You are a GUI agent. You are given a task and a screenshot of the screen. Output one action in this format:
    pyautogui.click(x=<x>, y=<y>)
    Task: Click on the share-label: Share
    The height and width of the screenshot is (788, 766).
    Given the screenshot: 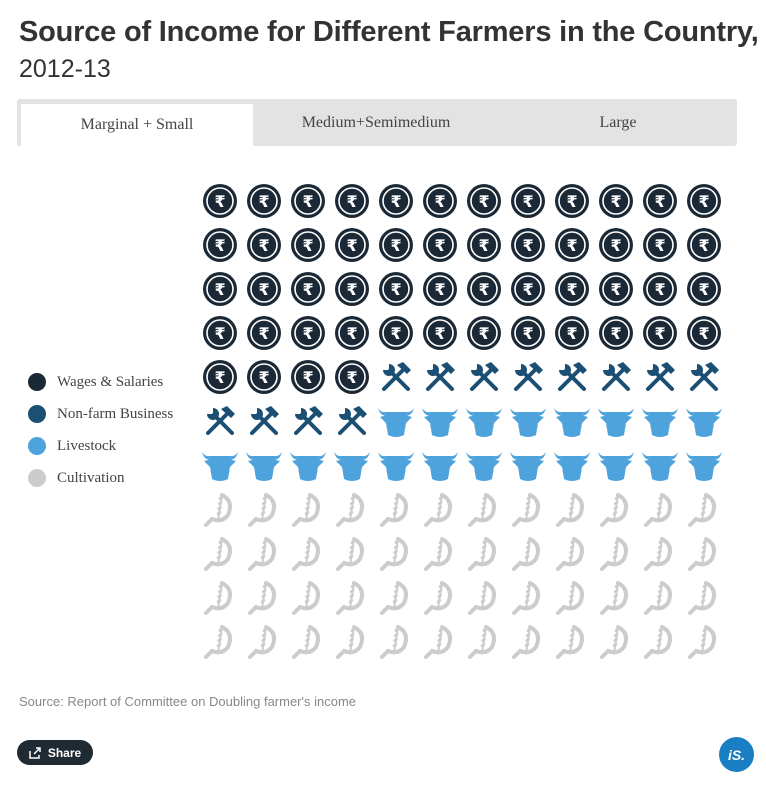 What is the action you would take?
    pyautogui.click(x=64, y=752)
    